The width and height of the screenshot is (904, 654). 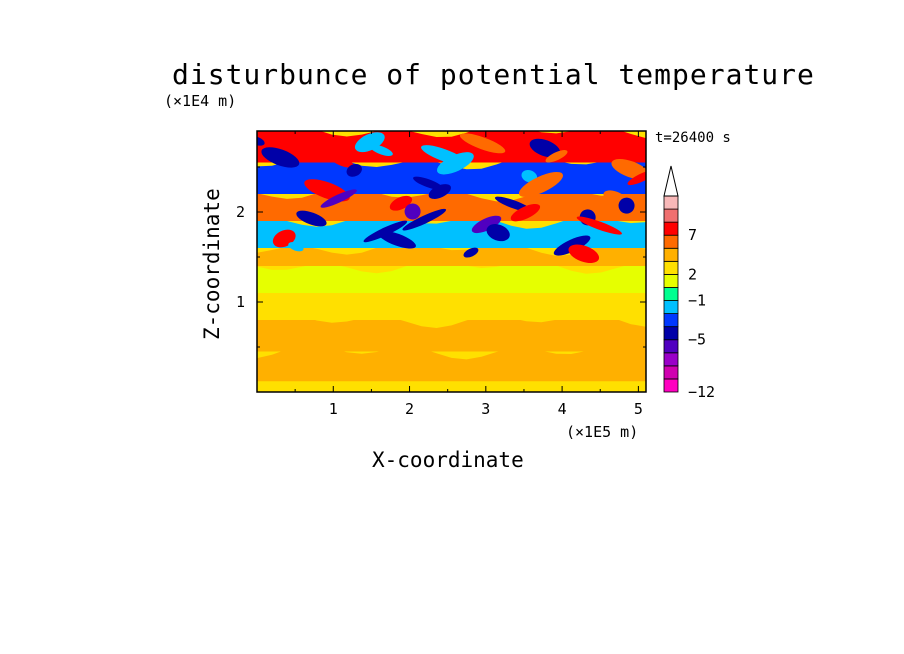 I want to click on colorbar-extend-triangle, so click(x=671, y=181).